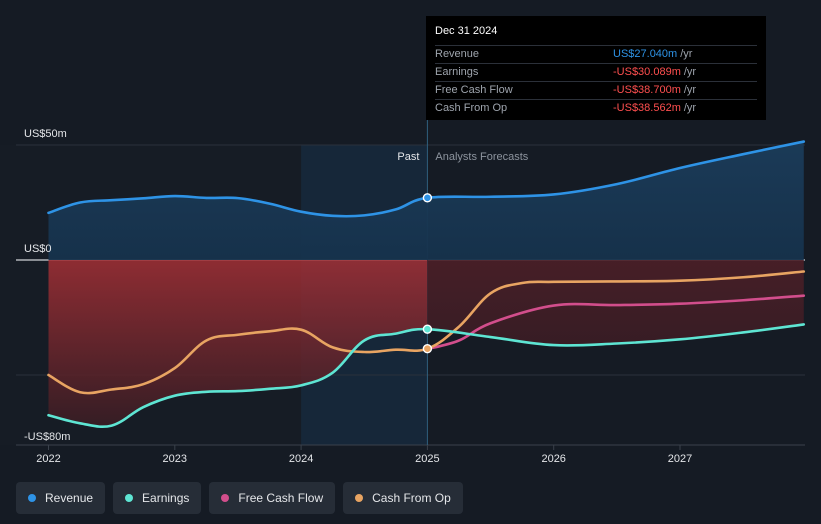 The height and width of the screenshot is (524, 821). What do you see at coordinates (616, 322) in the screenshot?
I see `series-line-free-cash-flow` at bounding box center [616, 322].